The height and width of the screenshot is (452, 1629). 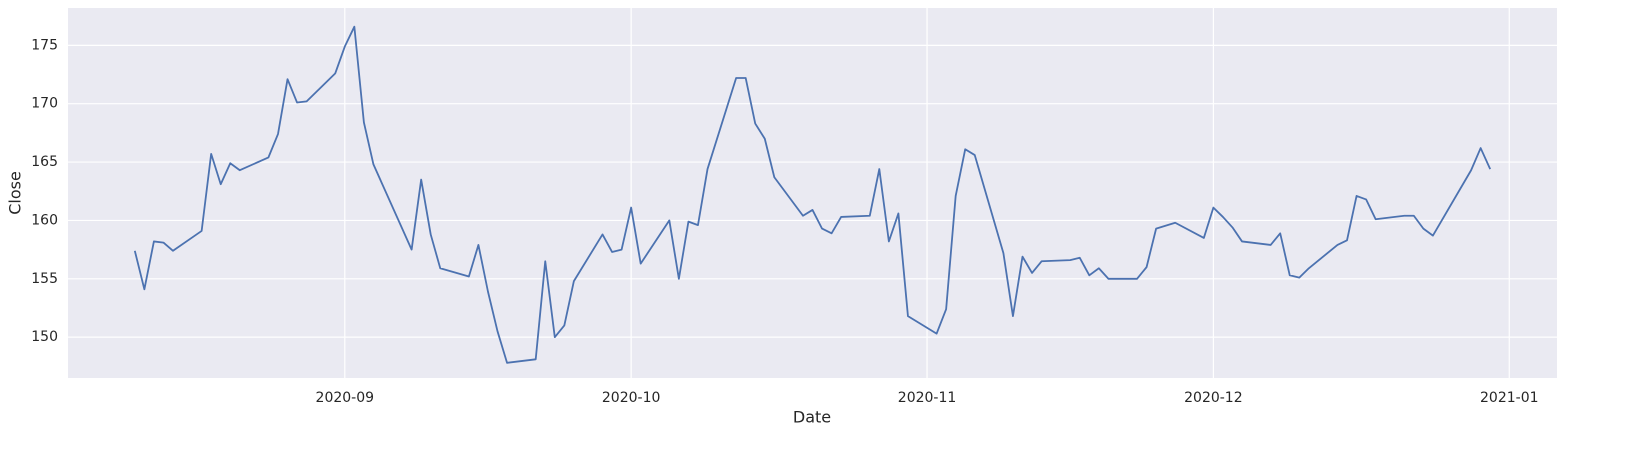 What do you see at coordinates (1509, 398) in the screenshot?
I see `x-tick-label: 2021-01` at bounding box center [1509, 398].